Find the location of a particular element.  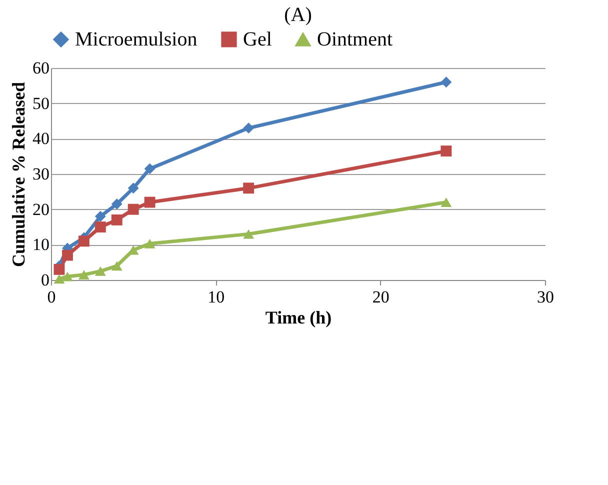

x-axis-title: Time (h) is located at coordinates (298, 318).